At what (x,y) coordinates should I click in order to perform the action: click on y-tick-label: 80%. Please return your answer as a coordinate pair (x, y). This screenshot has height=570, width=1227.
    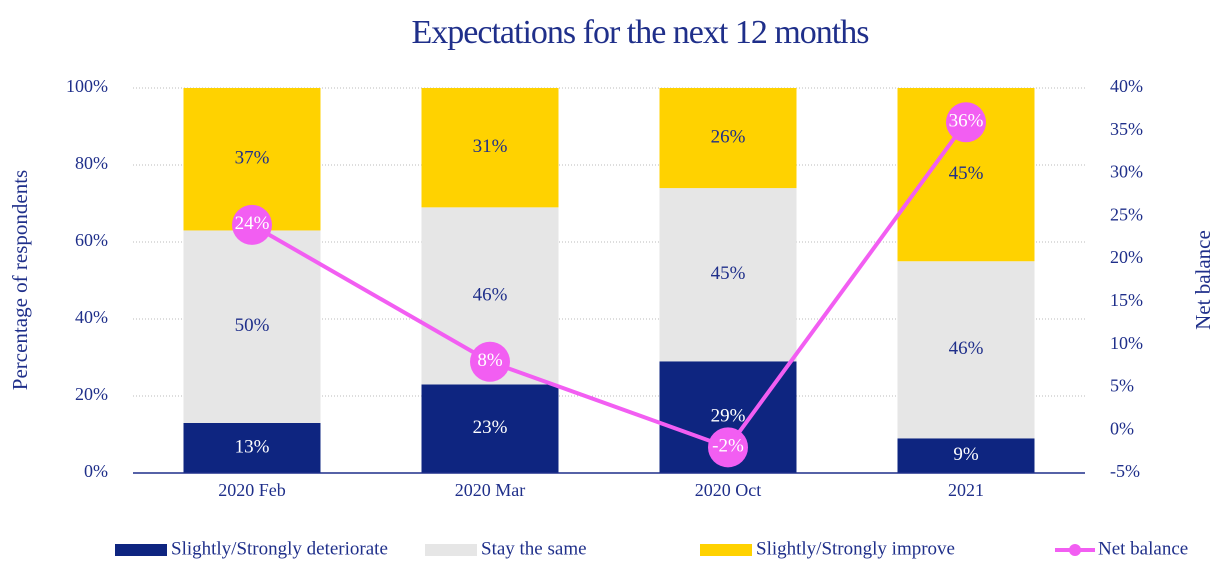
    Looking at the image, I should click on (91, 163).